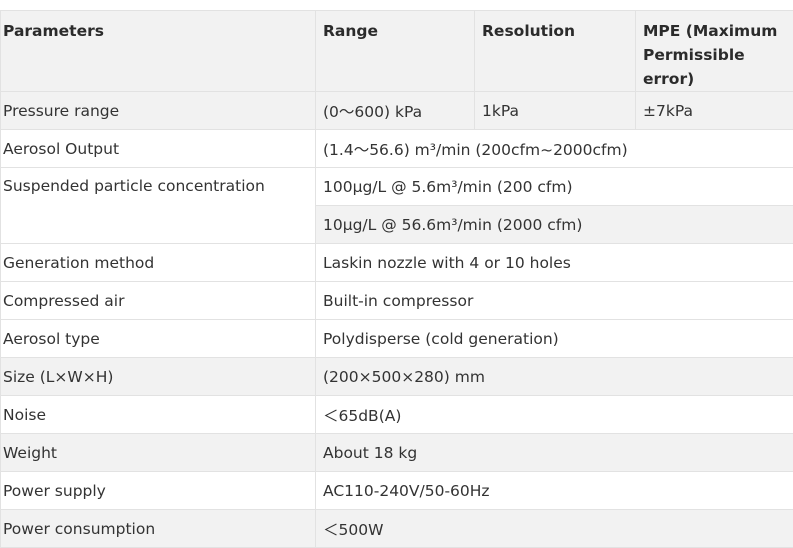  What do you see at coordinates (158, 51) in the screenshot?
I see `header-parameters: Parameters` at bounding box center [158, 51].